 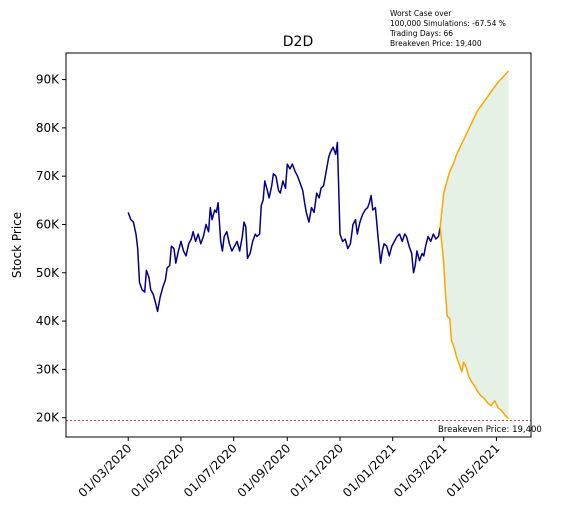 What do you see at coordinates (48, 418) in the screenshot?
I see `y-tick-label: 20K` at bounding box center [48, 418].